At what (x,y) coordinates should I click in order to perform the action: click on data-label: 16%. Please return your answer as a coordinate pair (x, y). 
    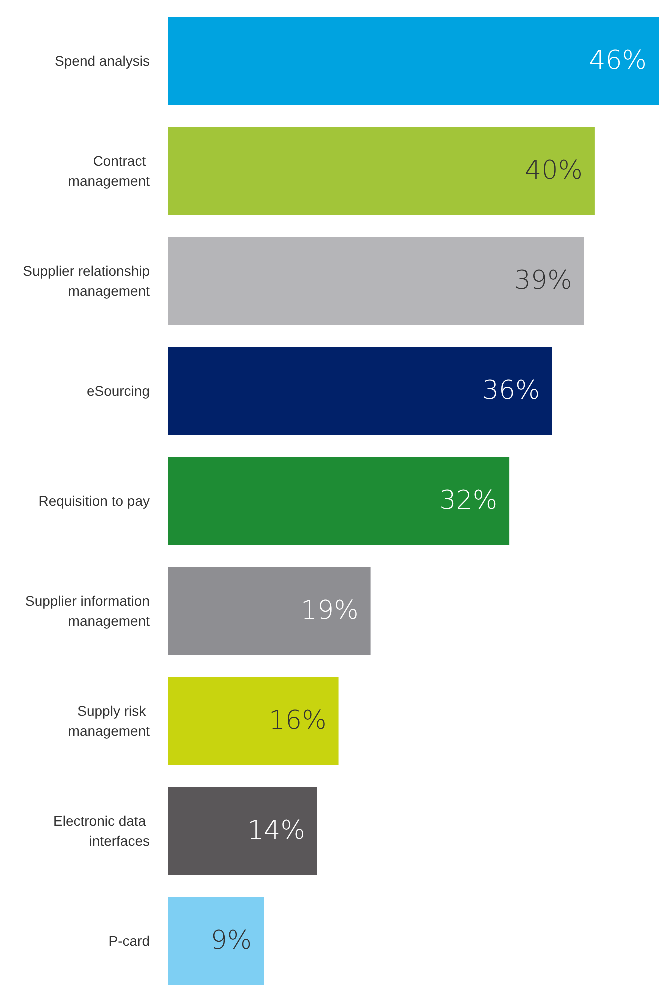
    Looking at the image, I should click on (297, 721).